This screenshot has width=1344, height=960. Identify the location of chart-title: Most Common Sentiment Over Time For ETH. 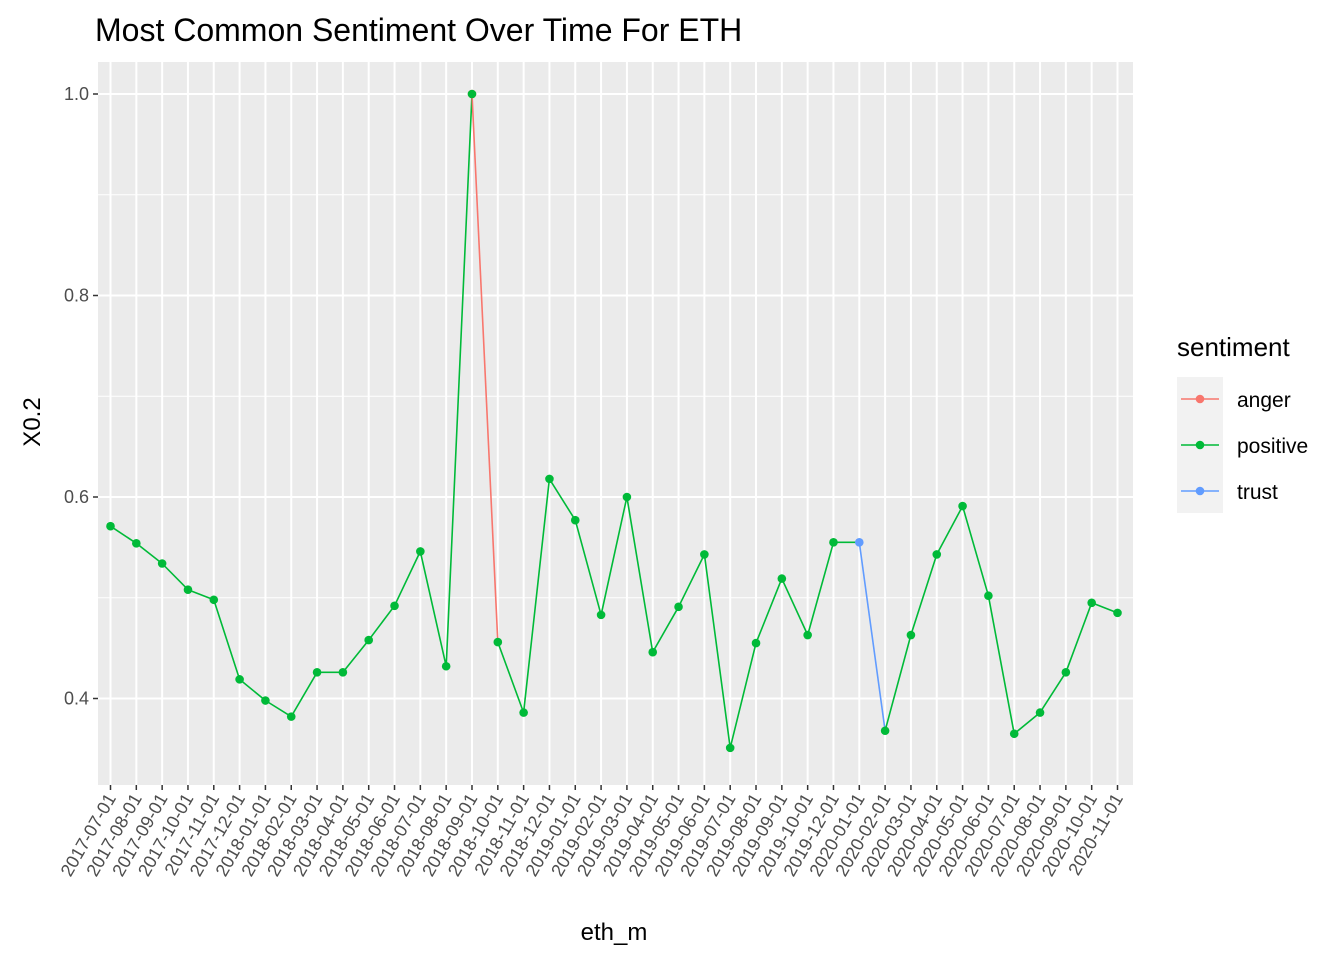
(418, 30).